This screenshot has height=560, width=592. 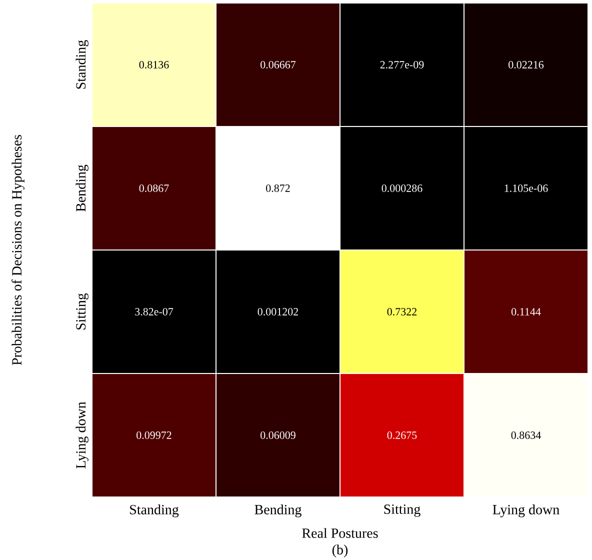 What do you see at coordinates (278, 312) in the screenshot?
I see `data-label: 0.001202` at bounding box center [278, 312].